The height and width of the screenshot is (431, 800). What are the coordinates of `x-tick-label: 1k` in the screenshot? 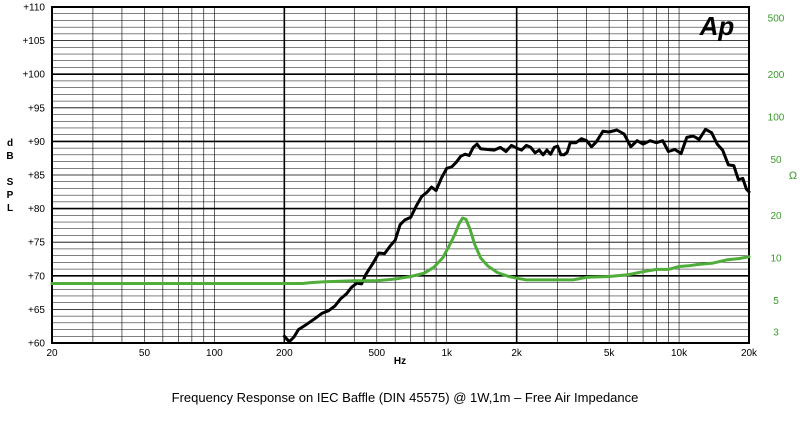 It's located at (447, 353).